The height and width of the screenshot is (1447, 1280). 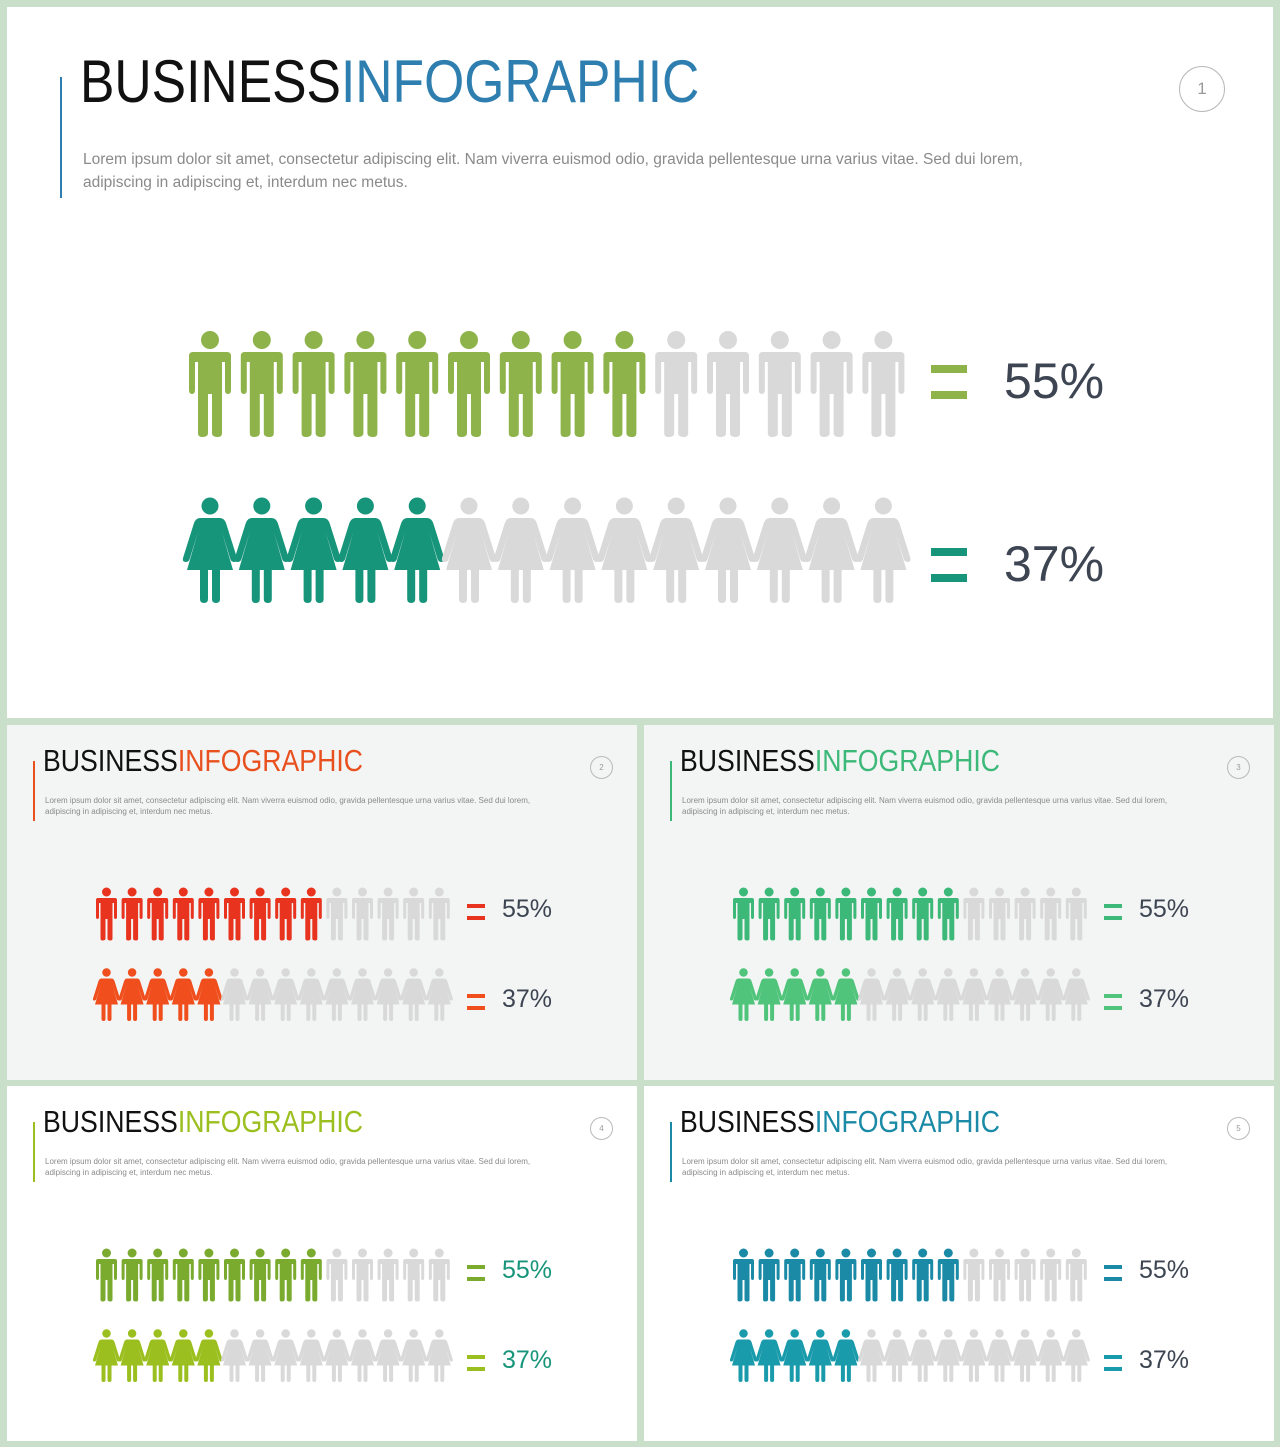 I want to click on title-accent-part: INFOGRAPHIC, so click(x=907, y=1121).